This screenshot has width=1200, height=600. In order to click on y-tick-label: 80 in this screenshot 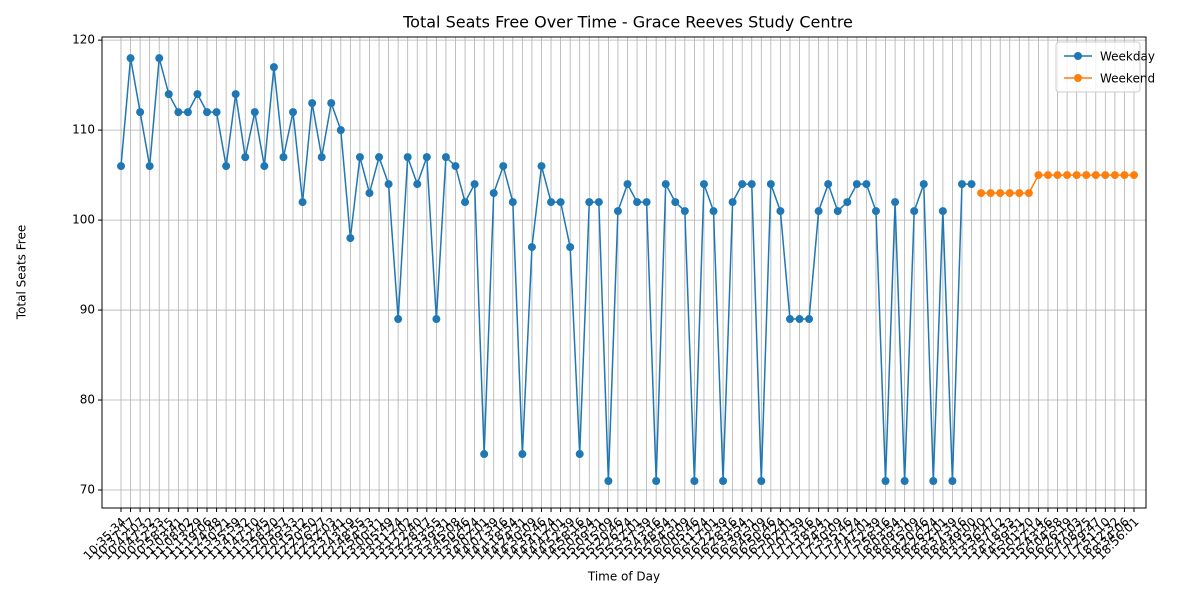, I will do `click(87, 400)`.